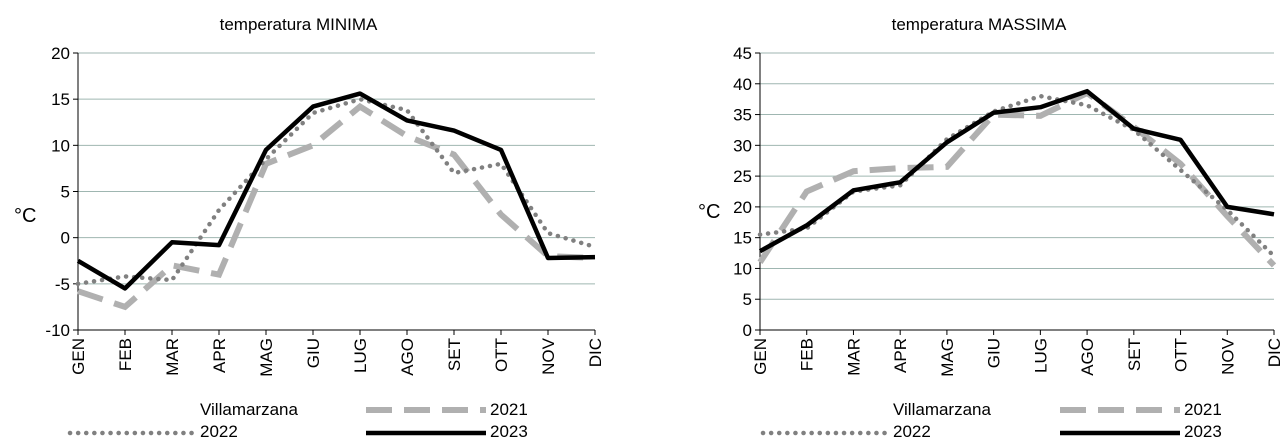 The width and height of the screenshot is (1282, 444). What do you see at coordinates (742, 84) in the screenshot?
I see `y-tick-label: 40` at bounding box center [742, 84].